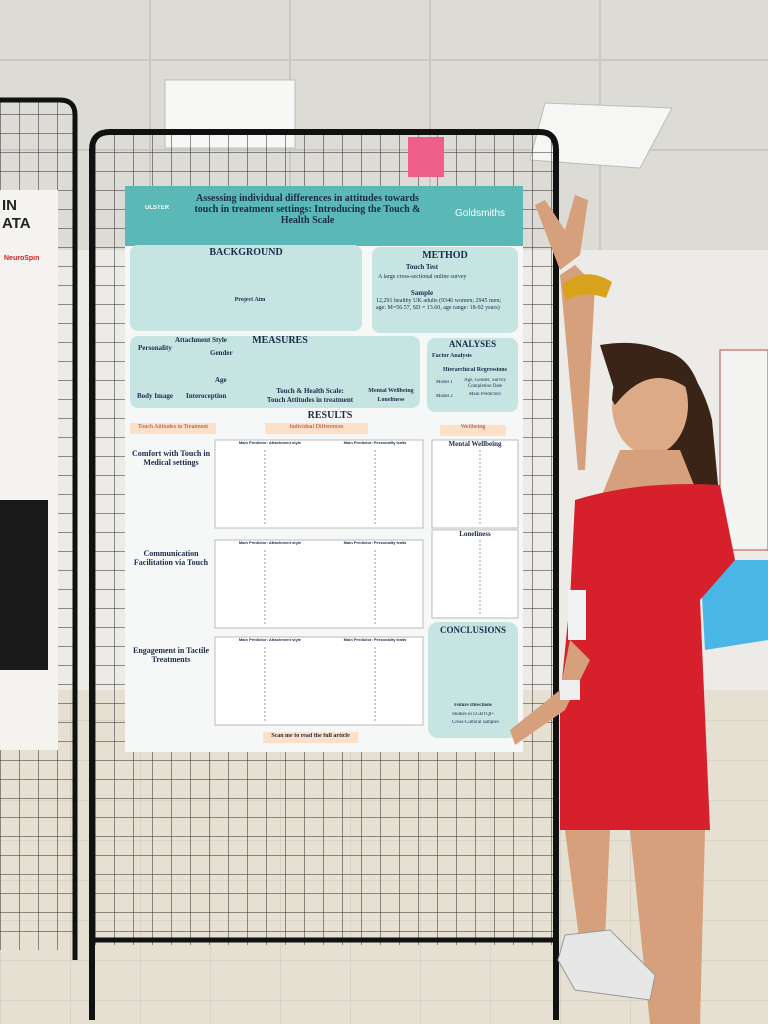 This screenshot has width=768, height=1024. I want to click on scrunchie, so click(587, 287).